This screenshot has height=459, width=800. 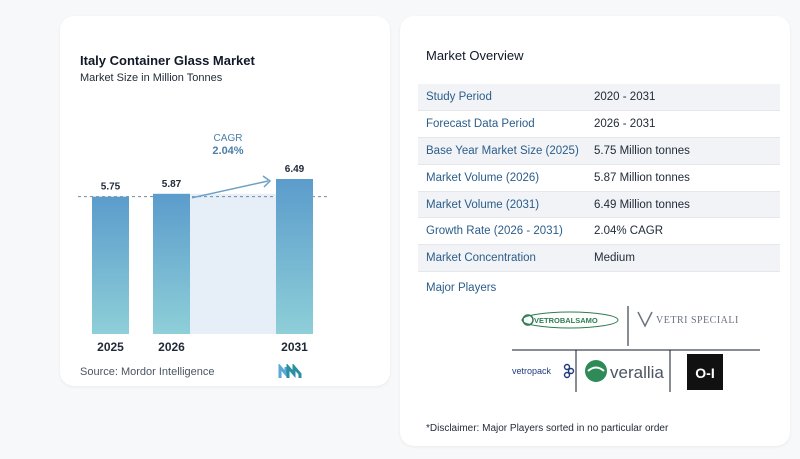 What do you see at coordinates (110, 347) in the screenshot?
I see `category-label-2025: 2025` at bounding box center [110, 347].